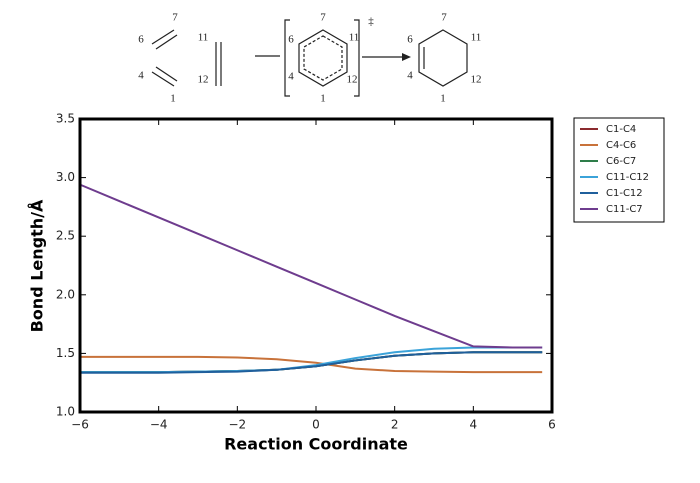  I want to click on x-tick-label: −4, so click(159, 425).